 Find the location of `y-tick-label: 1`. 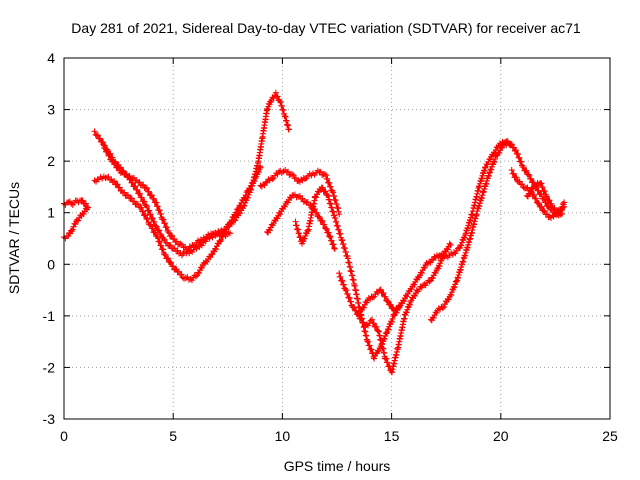

y-tick-label: 1 is located at coordinates (51, 213).